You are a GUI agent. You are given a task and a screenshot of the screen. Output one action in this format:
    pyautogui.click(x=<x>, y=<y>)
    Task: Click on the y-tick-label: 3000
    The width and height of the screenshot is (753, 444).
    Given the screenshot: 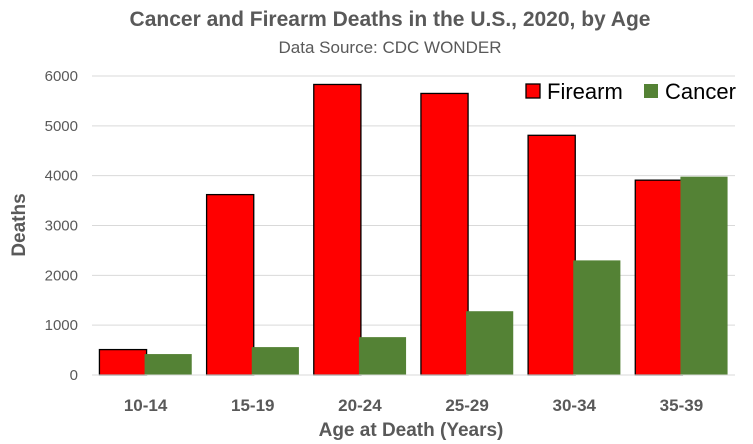 What is the action you would take?
    pyautogui.click(x=61, y=226)
    